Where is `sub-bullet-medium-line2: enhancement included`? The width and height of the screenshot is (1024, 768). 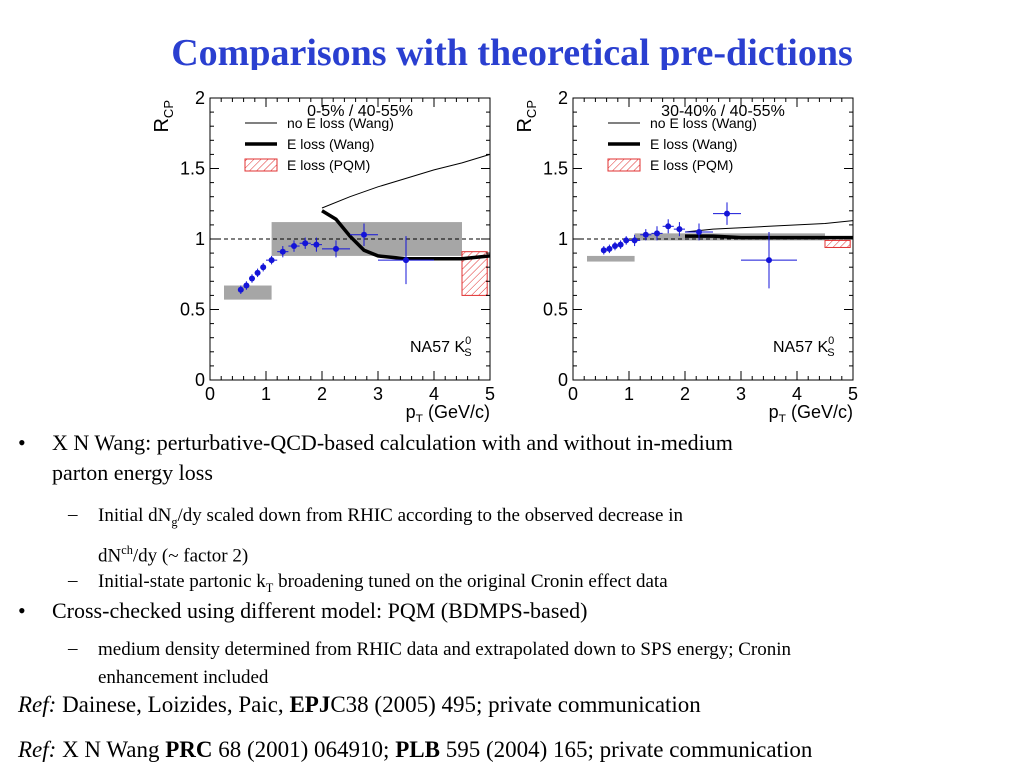
sub-bullet-medium-line2: enhancement included is located at coordinates (183, 677).